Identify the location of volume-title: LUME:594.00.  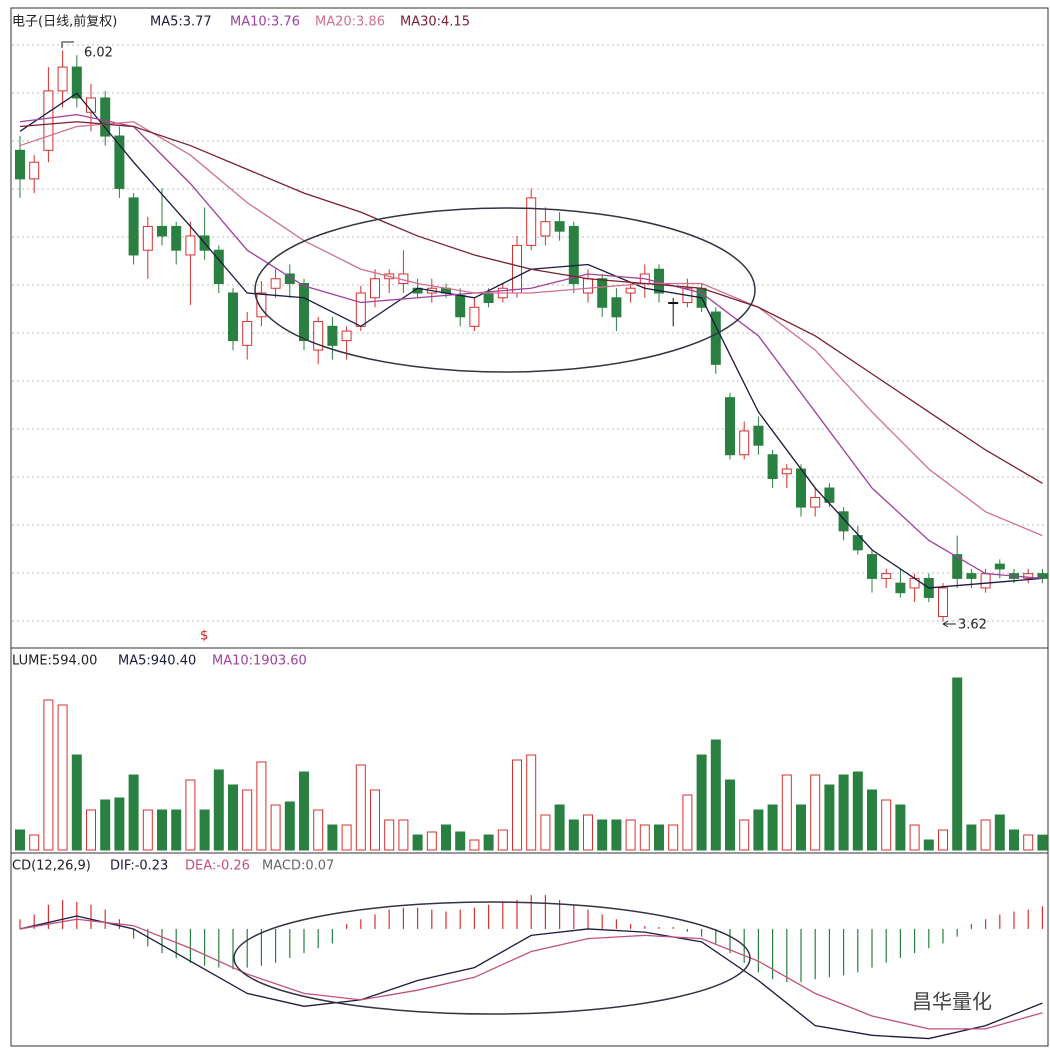
(54, 661).